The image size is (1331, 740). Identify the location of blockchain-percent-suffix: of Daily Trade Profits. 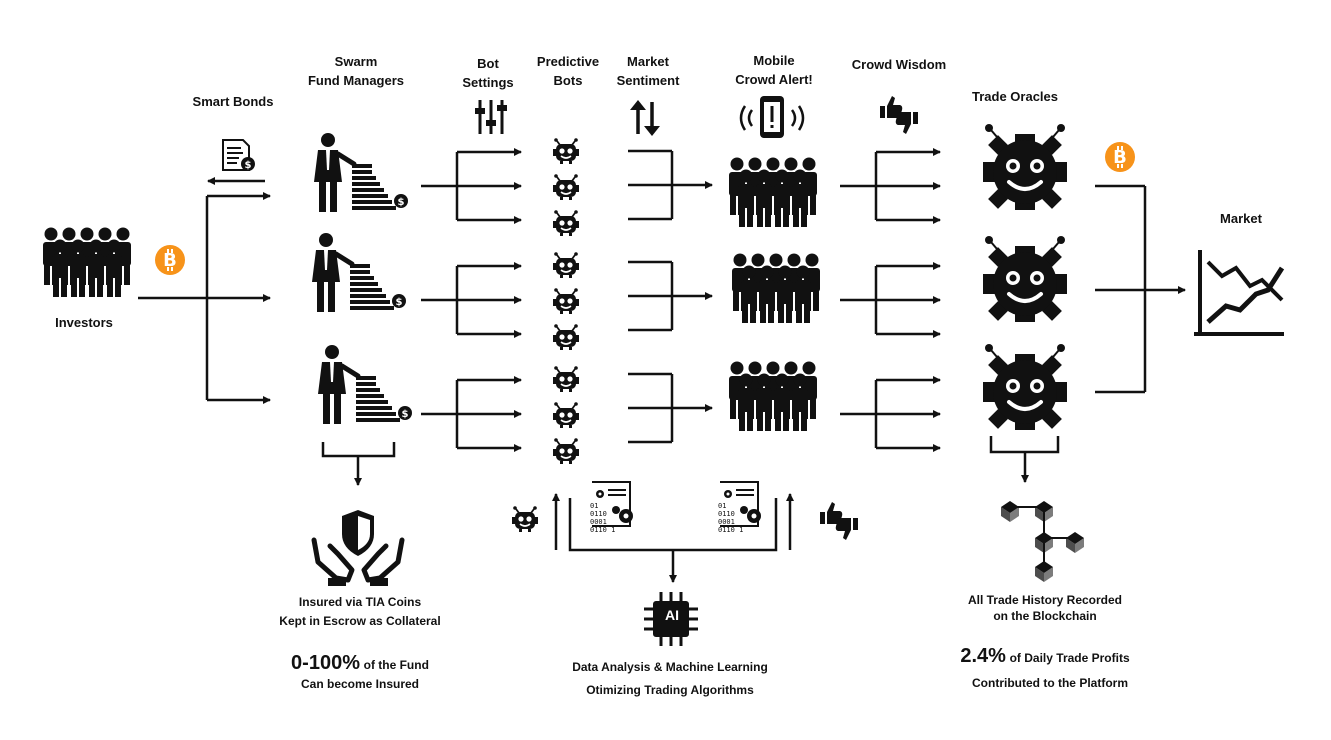
(1069, 658).